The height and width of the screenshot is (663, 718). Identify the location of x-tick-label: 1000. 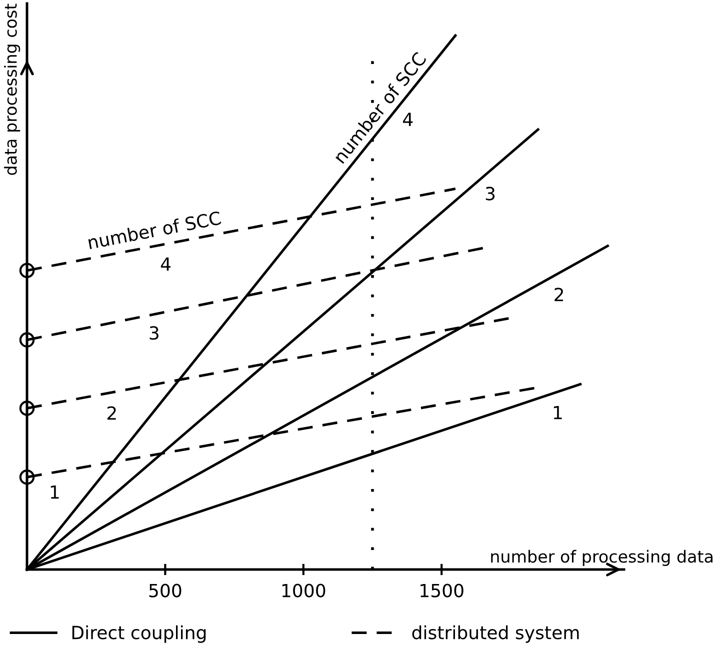
(304, 591).